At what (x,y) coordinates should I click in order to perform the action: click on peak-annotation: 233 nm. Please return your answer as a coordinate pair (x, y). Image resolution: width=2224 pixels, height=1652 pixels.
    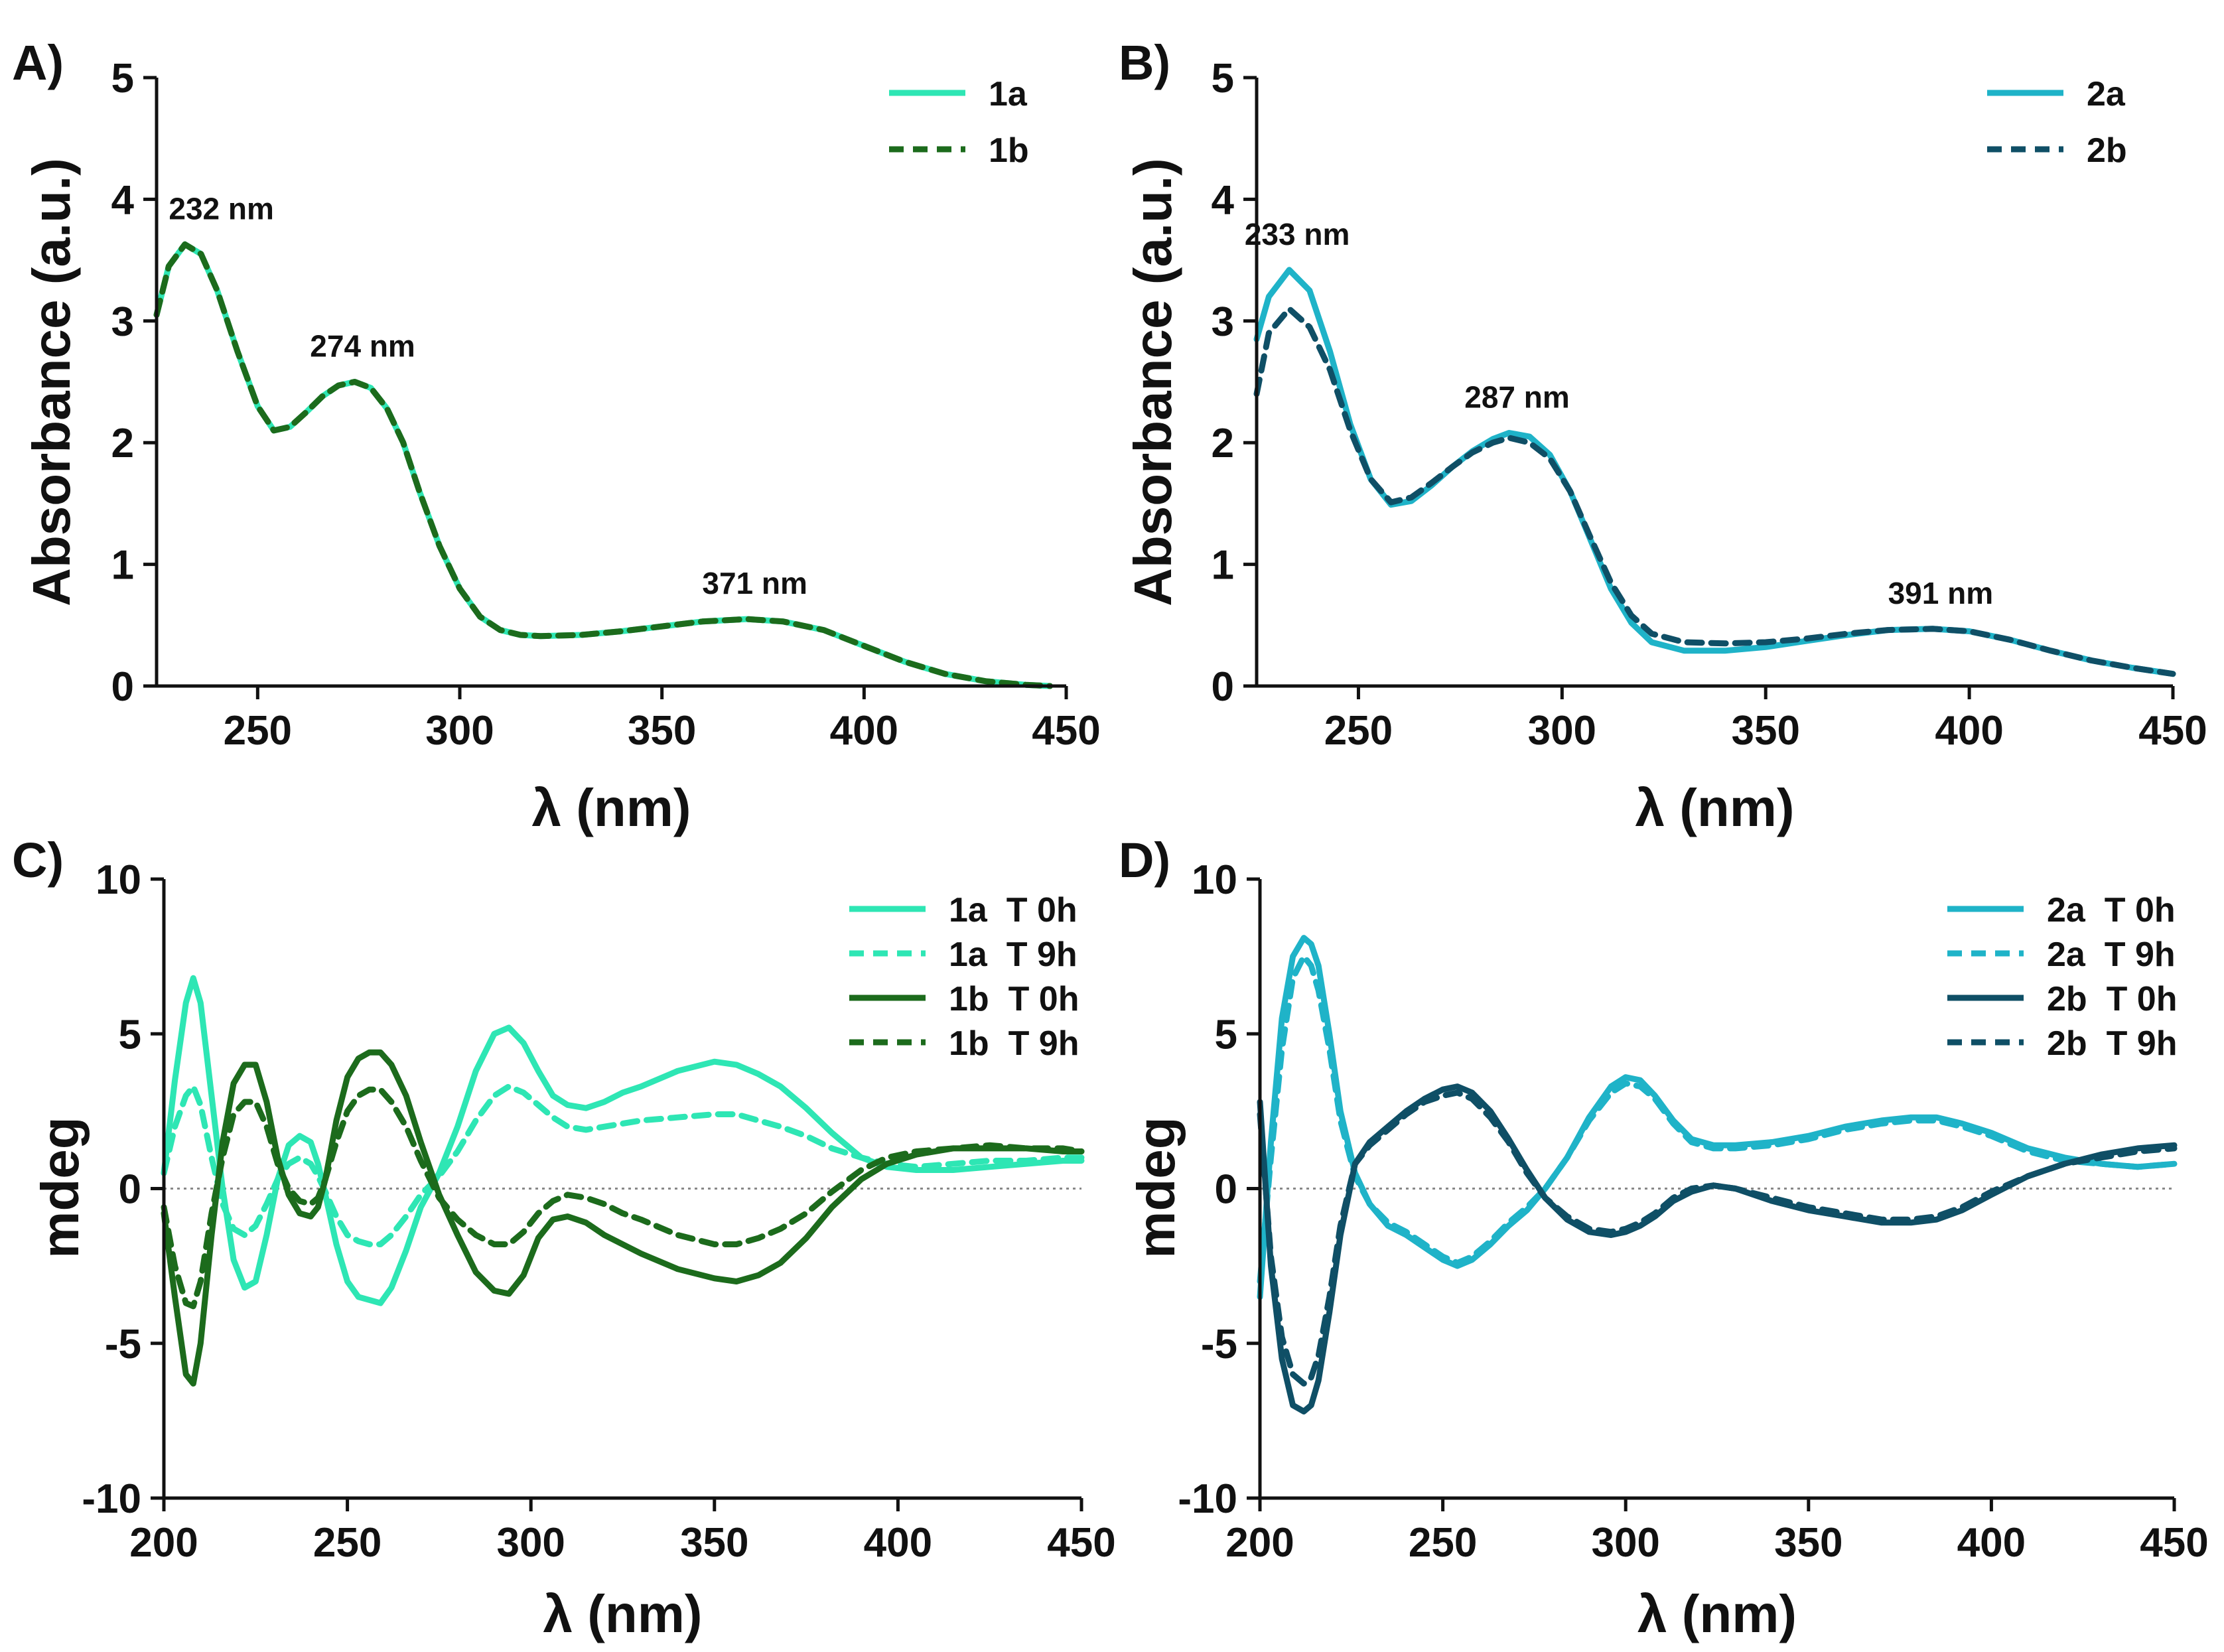
    Looking at the image, I should click on (1297, 234).